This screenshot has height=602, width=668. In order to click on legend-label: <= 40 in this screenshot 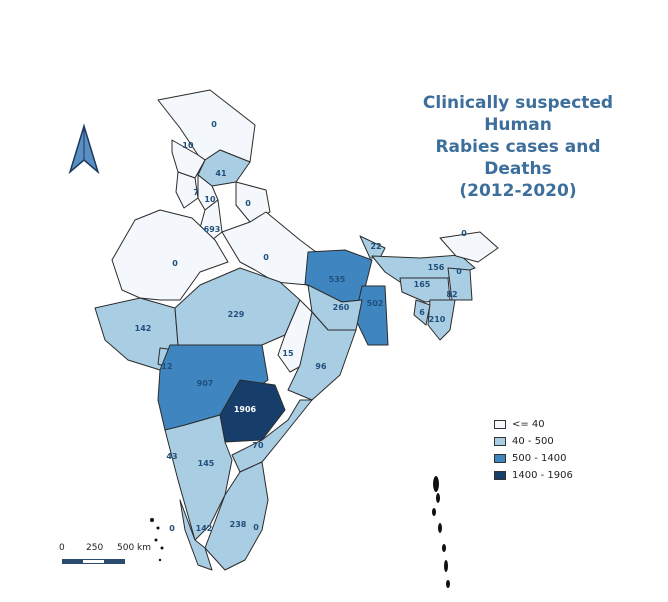, I will do `click(528, 424)`.